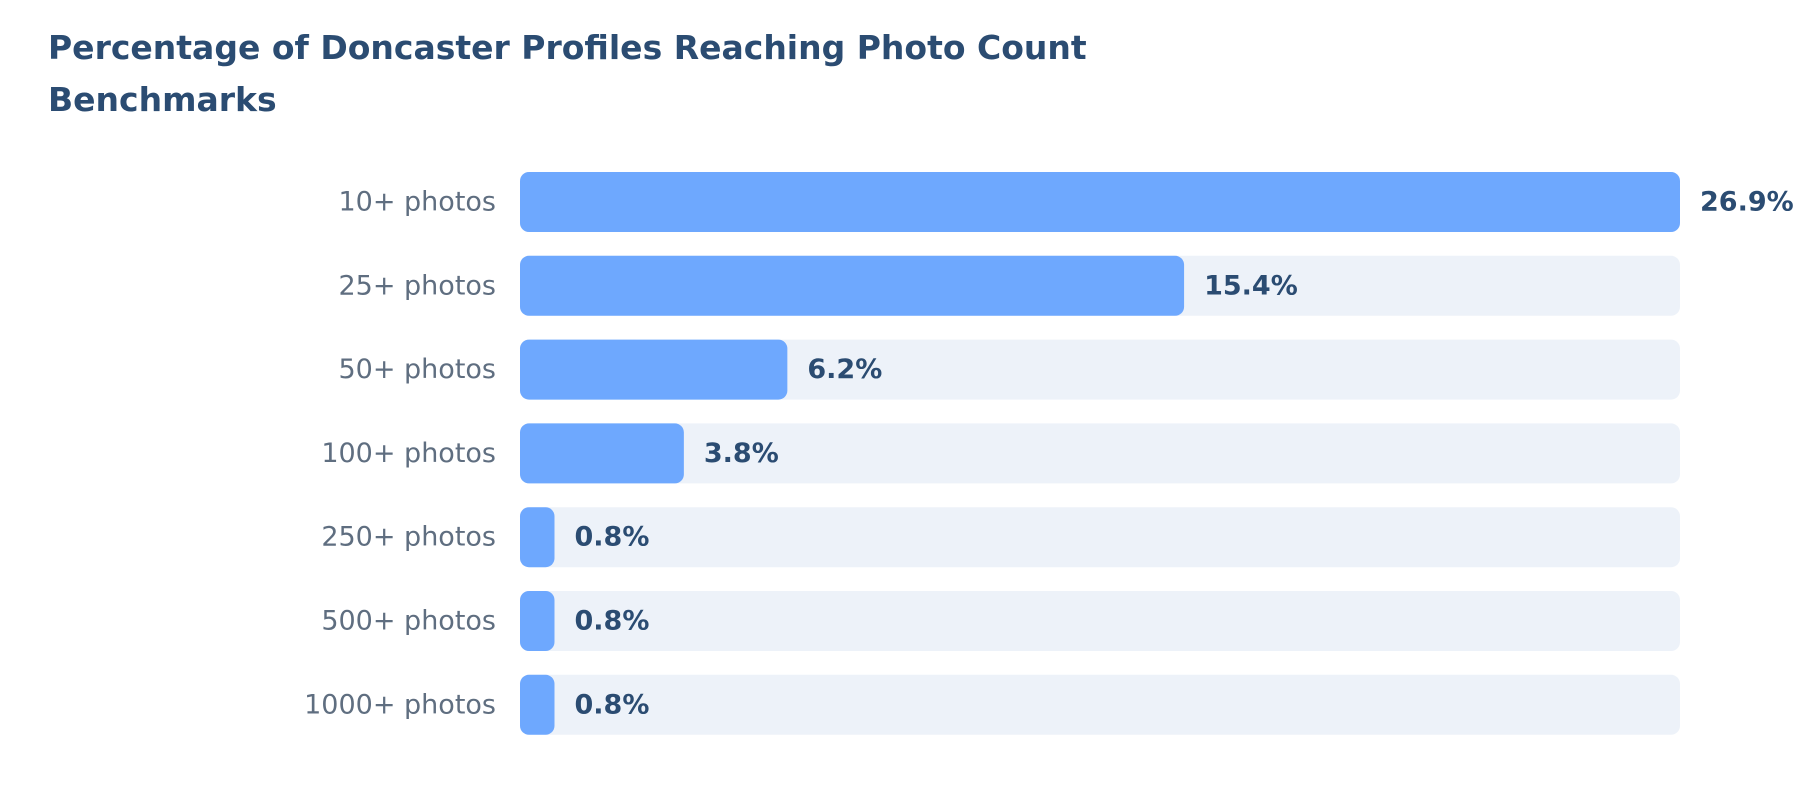 The image size is (1800, 792). I want to click on value-label: 6.2%, so click(844, 369).